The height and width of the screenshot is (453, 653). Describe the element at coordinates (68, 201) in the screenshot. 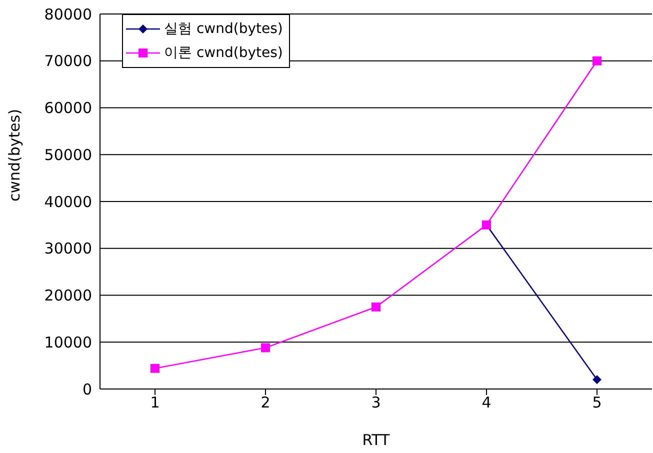

I see `y-tick-label: 40000` at that location.